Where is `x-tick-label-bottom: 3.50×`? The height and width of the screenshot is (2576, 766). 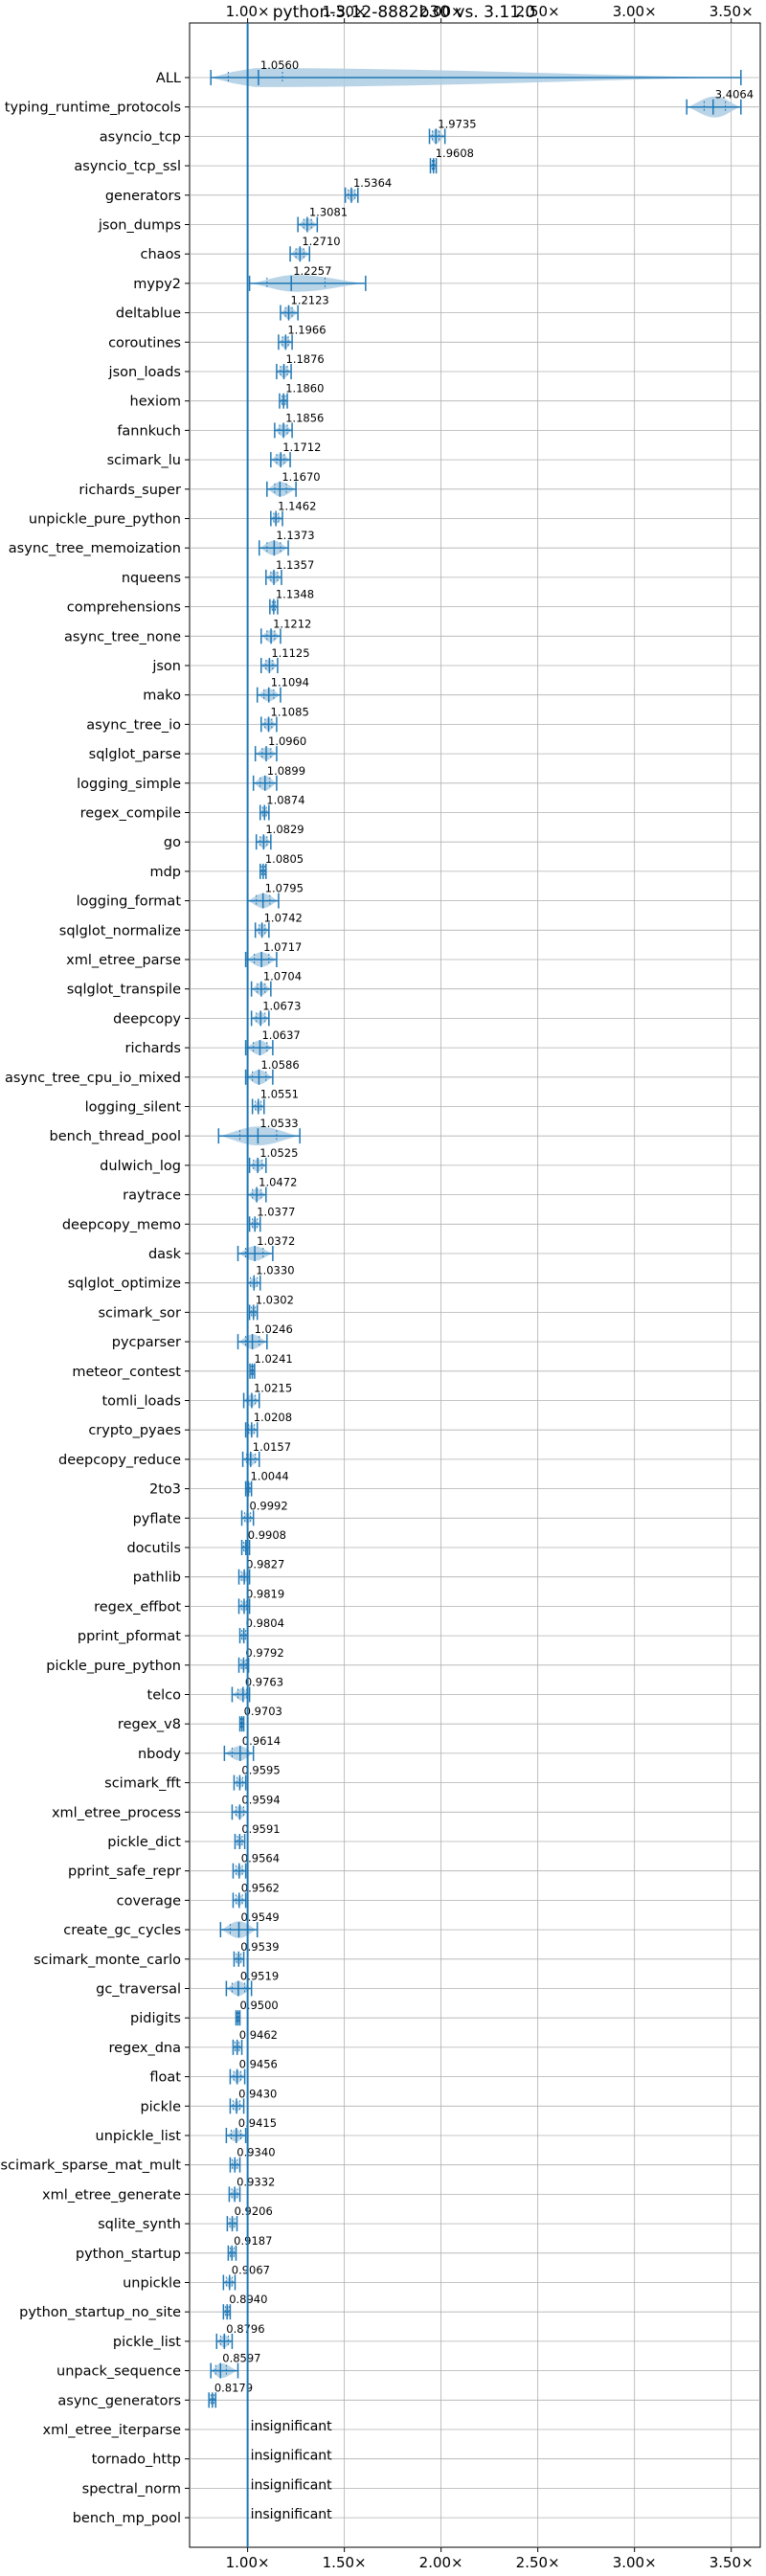 x-tick-label-bottom: 3.50× is located at coordinates (732, 2562).